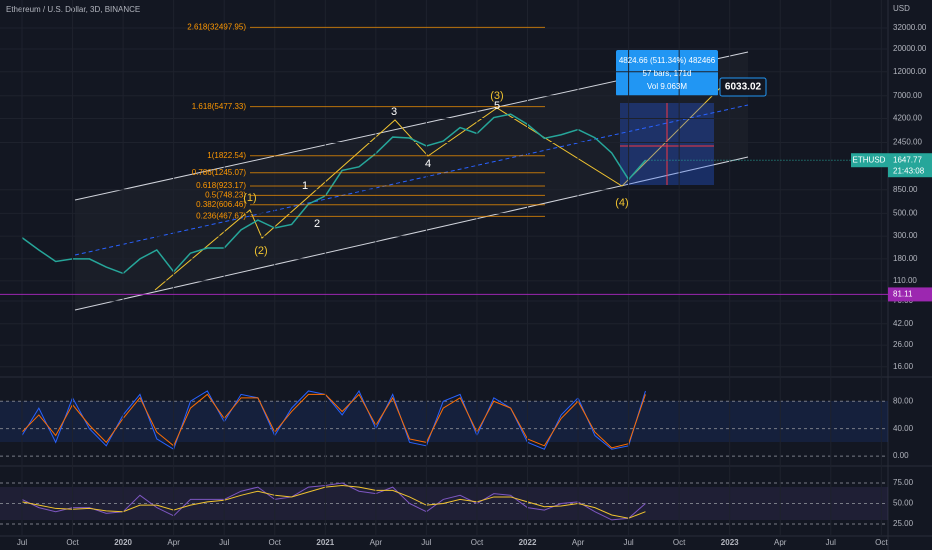 The height and width of the screenshot is (550, 932). I want to click on y-tick-label: 80.00, so click(903, 400).